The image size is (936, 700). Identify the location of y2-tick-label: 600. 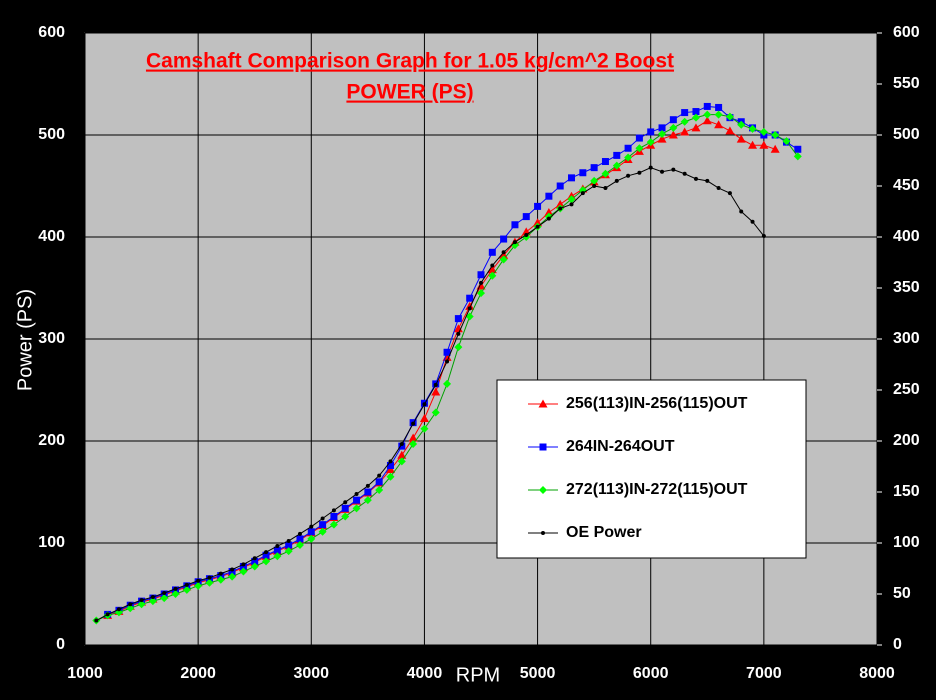
(906, 32).